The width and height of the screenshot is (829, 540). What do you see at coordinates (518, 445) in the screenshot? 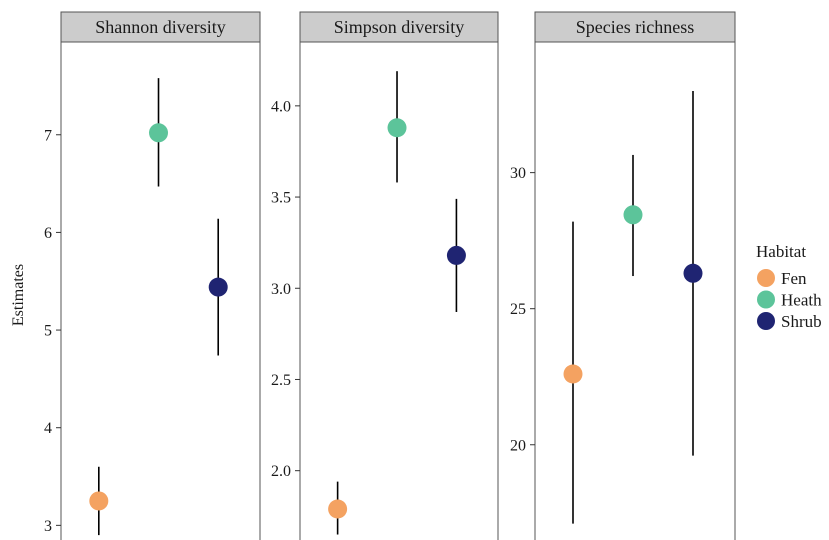
I see `y-tick-label: 20` at bounding box center [518, 445].